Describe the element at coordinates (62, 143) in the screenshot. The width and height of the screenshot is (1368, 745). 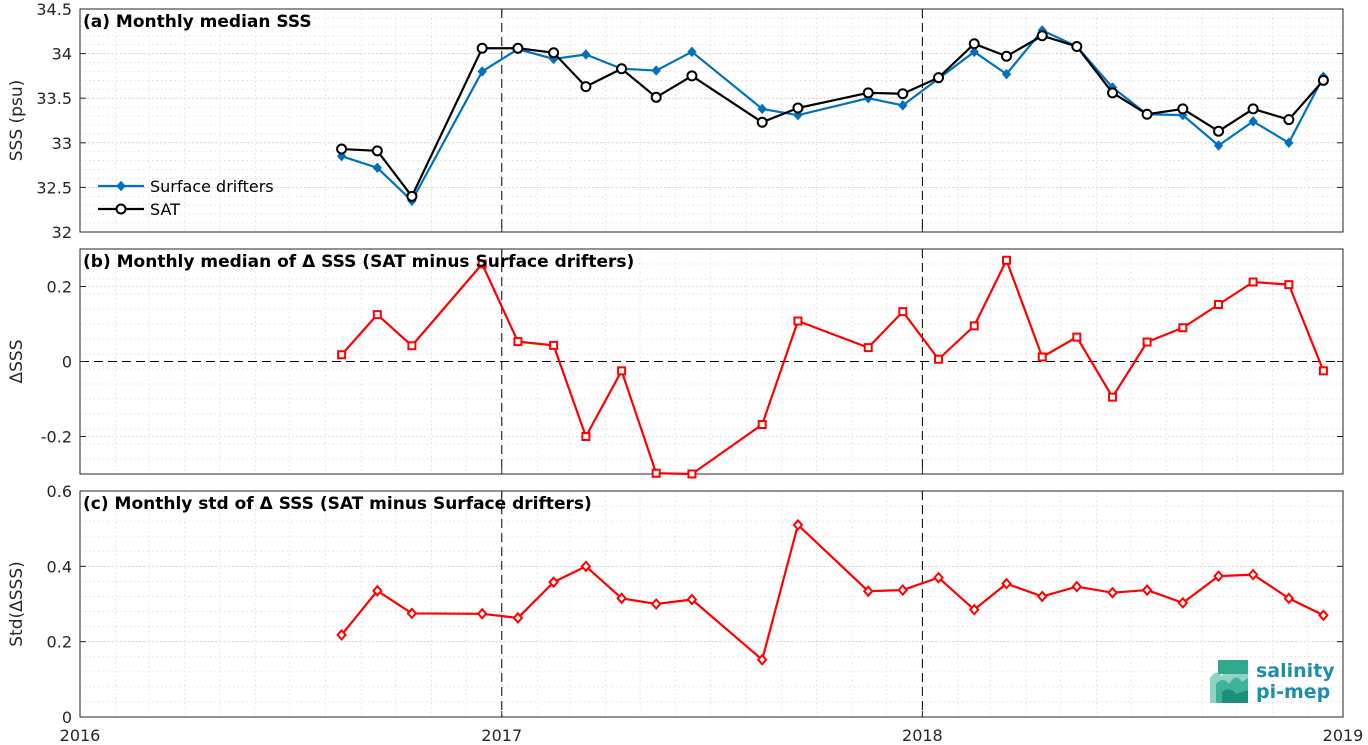
I see `ytick-label: 33` at that location.